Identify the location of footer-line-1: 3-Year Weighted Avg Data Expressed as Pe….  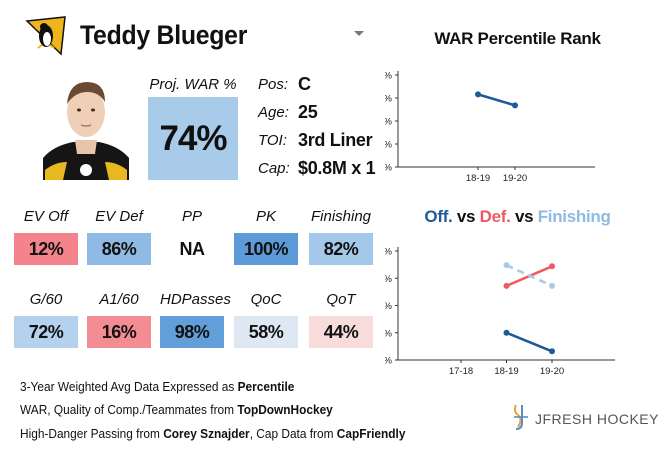
(157, 387).